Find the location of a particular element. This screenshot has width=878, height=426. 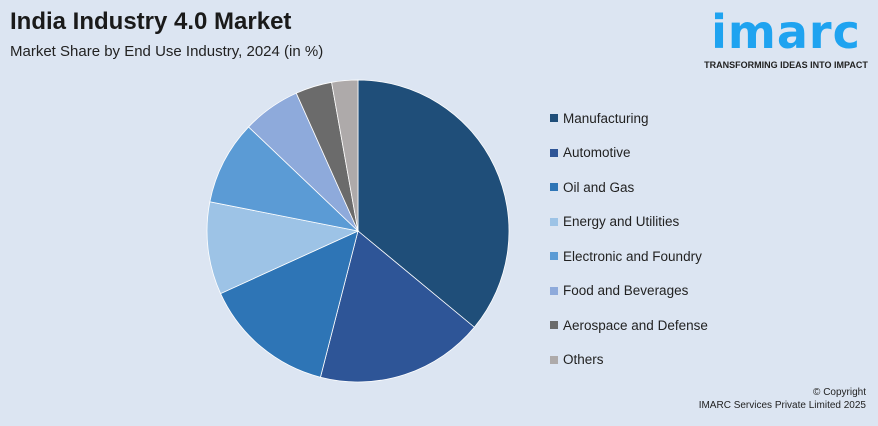

legend-item: Electronic and Foundry is located at coordinates (629, 256).